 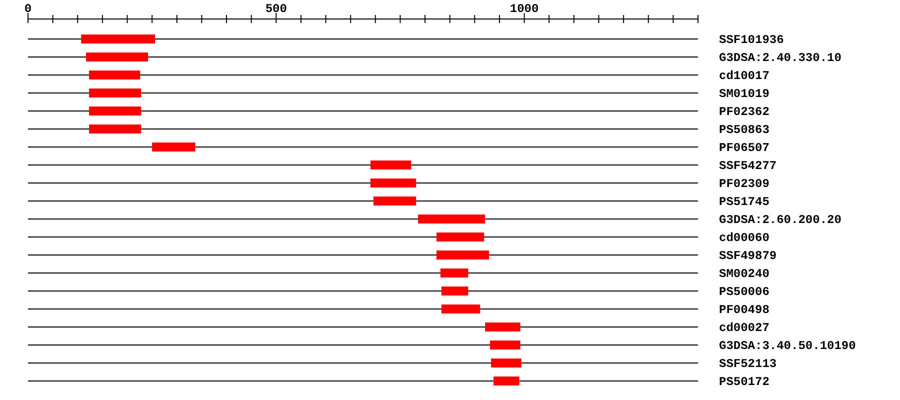 I want to click on y-tick-label: SM01019, so click(x=744, y=94).